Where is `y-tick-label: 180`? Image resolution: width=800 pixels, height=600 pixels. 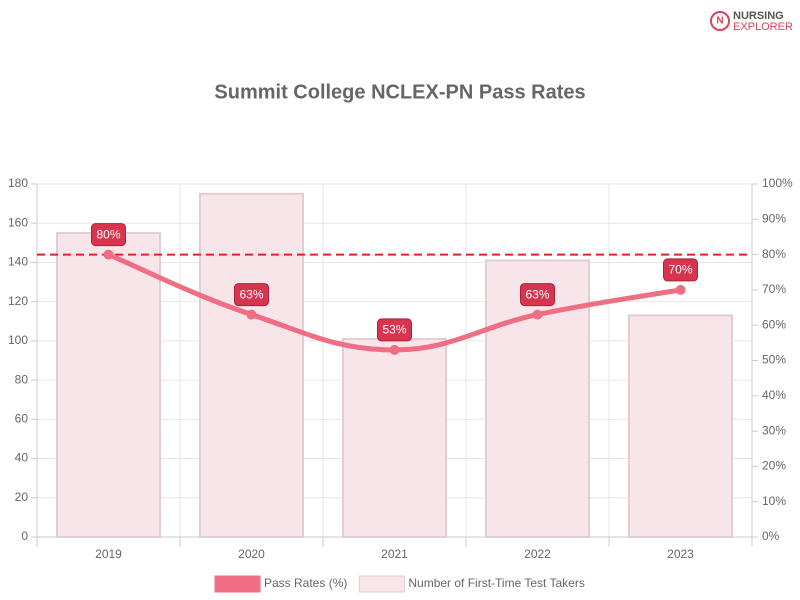 y-tick-label: 180 is located at coordinates (18, 183).